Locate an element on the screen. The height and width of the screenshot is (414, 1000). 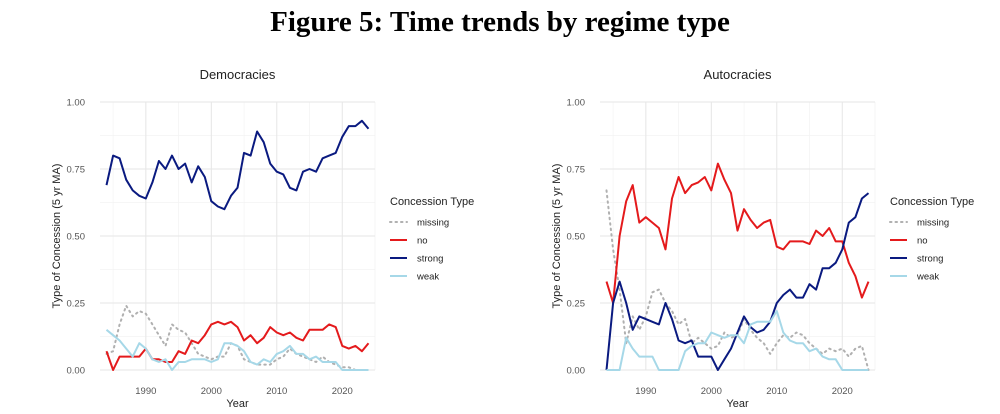
panel-title: Autocracies is located at coordinates (738, 74).